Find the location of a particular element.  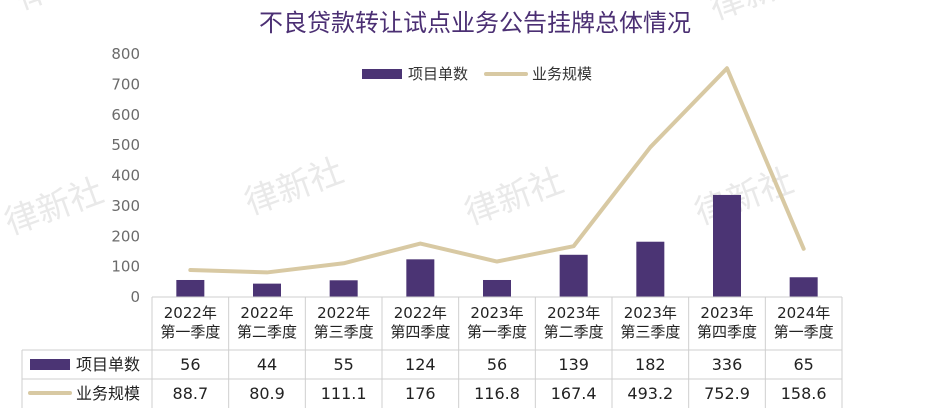

y-tick-label: 300 is located at coordinates (125, 206).